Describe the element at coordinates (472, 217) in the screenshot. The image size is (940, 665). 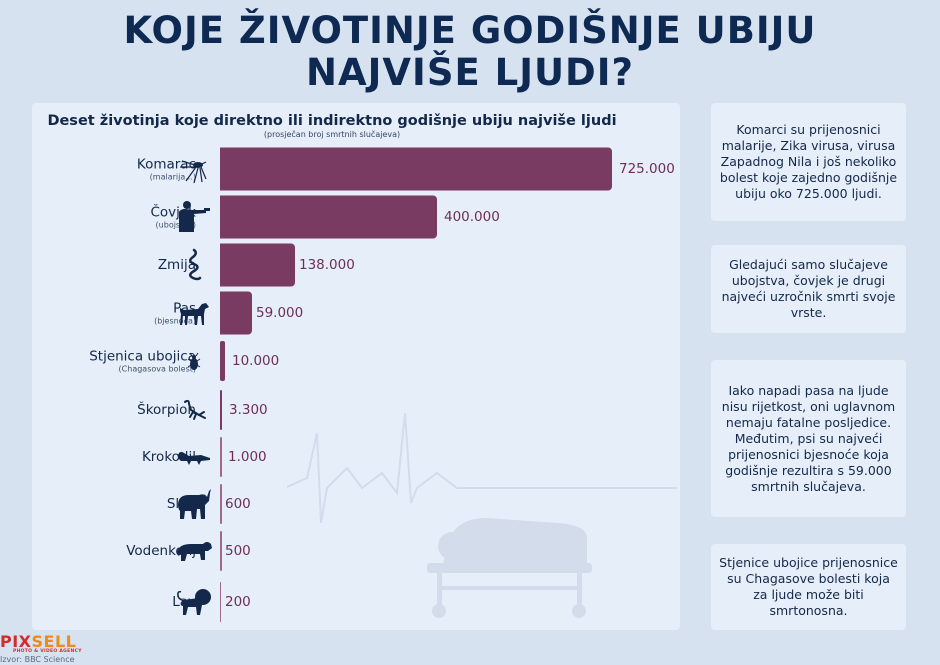
I see `value-label: 400.000` at that location.